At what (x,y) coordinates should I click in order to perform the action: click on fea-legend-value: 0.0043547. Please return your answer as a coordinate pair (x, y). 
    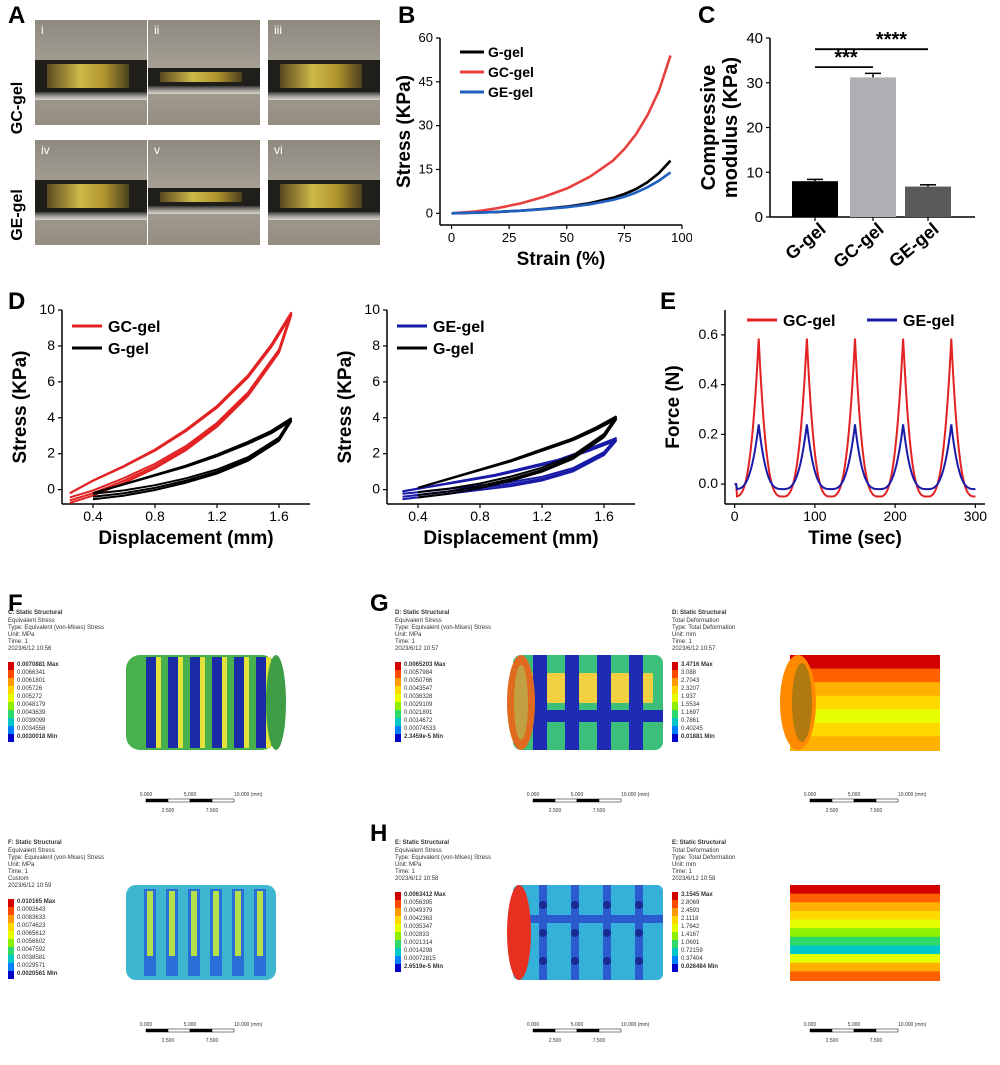
    Looking at the image, I should click on (418, 689).